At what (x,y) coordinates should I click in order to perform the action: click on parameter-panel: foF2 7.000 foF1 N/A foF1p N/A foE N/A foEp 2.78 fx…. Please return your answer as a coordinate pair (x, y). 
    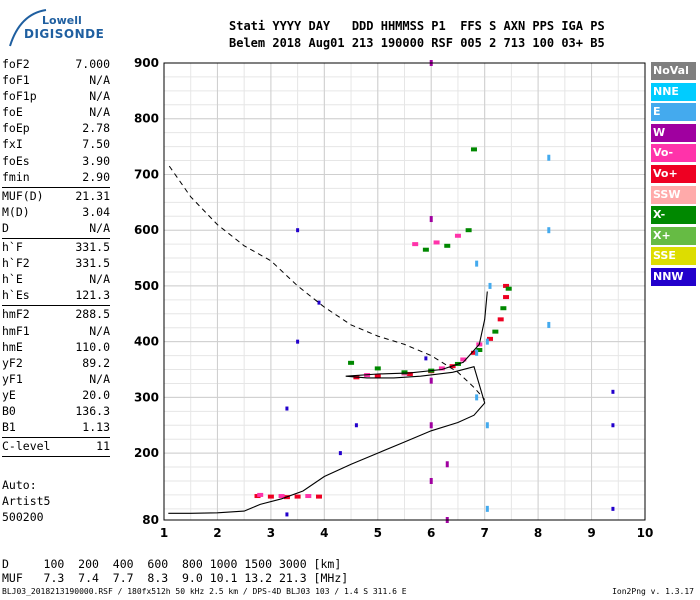
    Looking at the image, I should click on (56, 257).